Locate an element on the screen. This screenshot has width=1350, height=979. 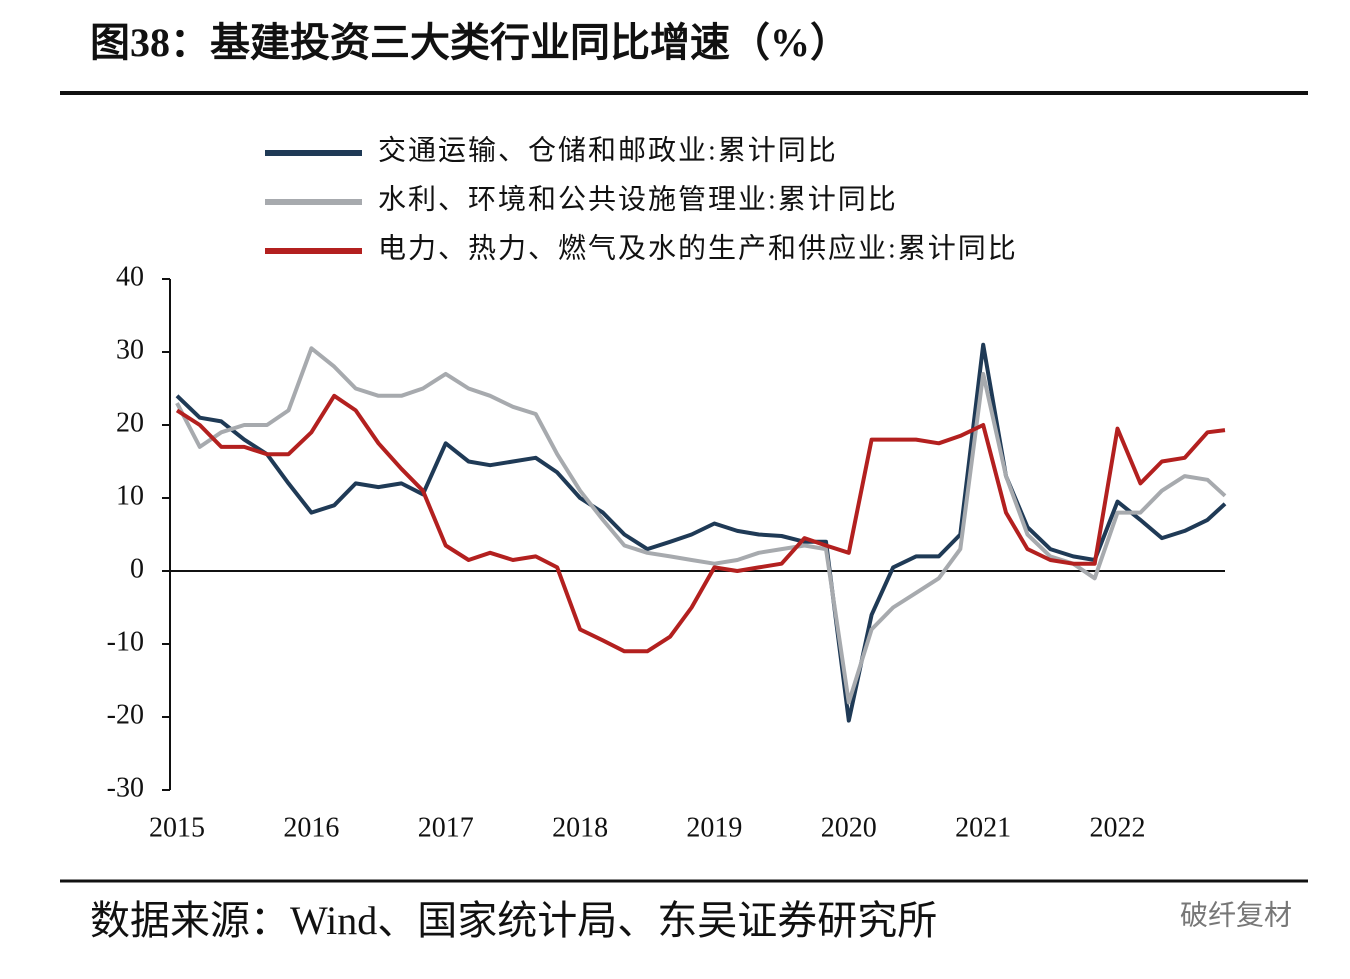
y-tick-label: -30 is located at coordinates (125, 787).